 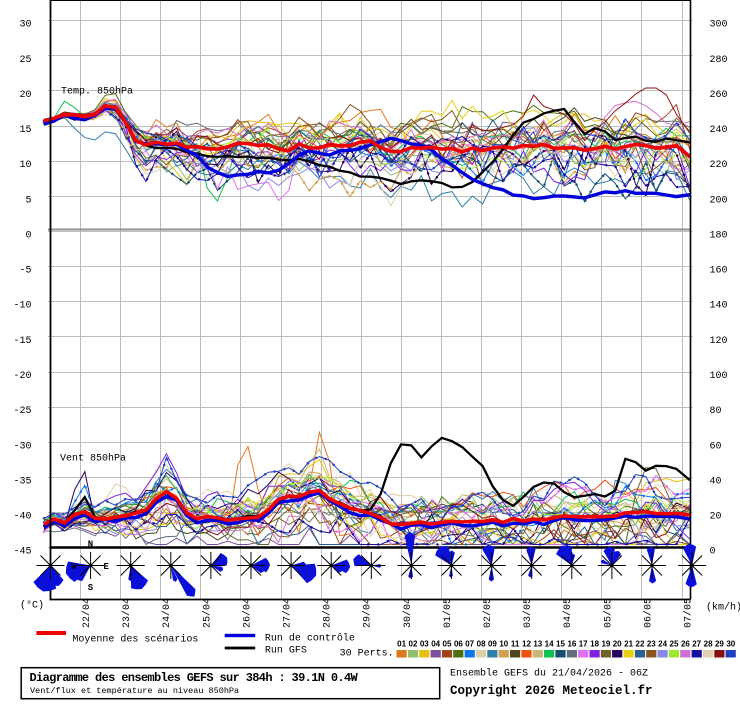 What do you see at coordinates (97, 91) in the screenshot?
I see `svg-text: Temp. 850hPa` at bounding box center [97, 91].